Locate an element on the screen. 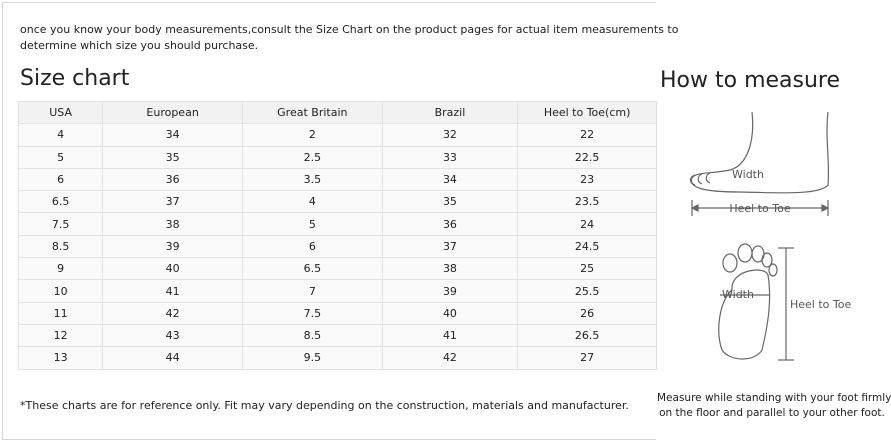  section-title: Size chart is located at coordinates (75, 78).